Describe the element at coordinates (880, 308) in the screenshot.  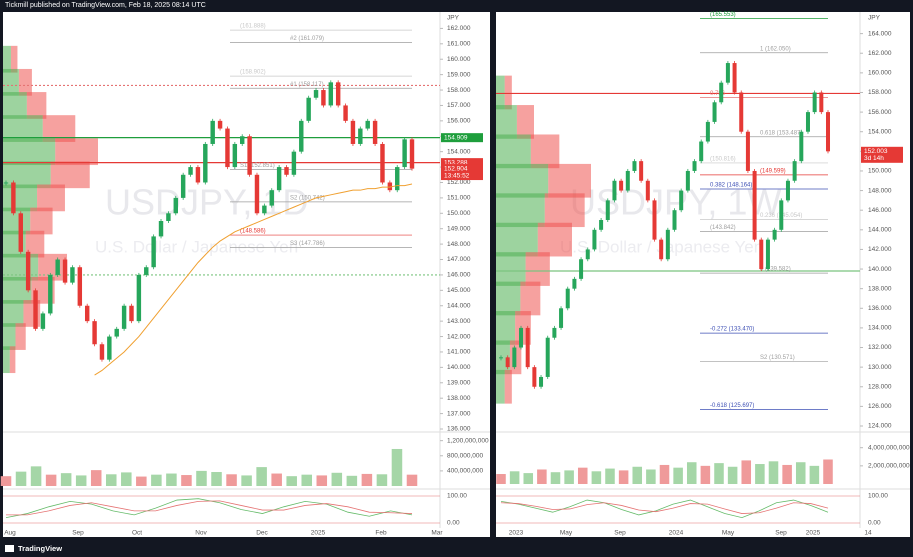
I see `y-tick-label: 136.000` at that location.